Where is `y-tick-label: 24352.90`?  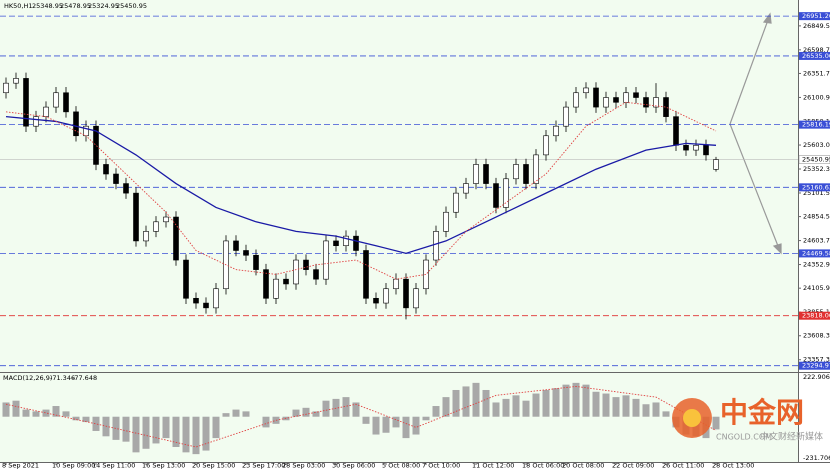
y-tick-label: 24352.90 is located at coordinates (816, 265).